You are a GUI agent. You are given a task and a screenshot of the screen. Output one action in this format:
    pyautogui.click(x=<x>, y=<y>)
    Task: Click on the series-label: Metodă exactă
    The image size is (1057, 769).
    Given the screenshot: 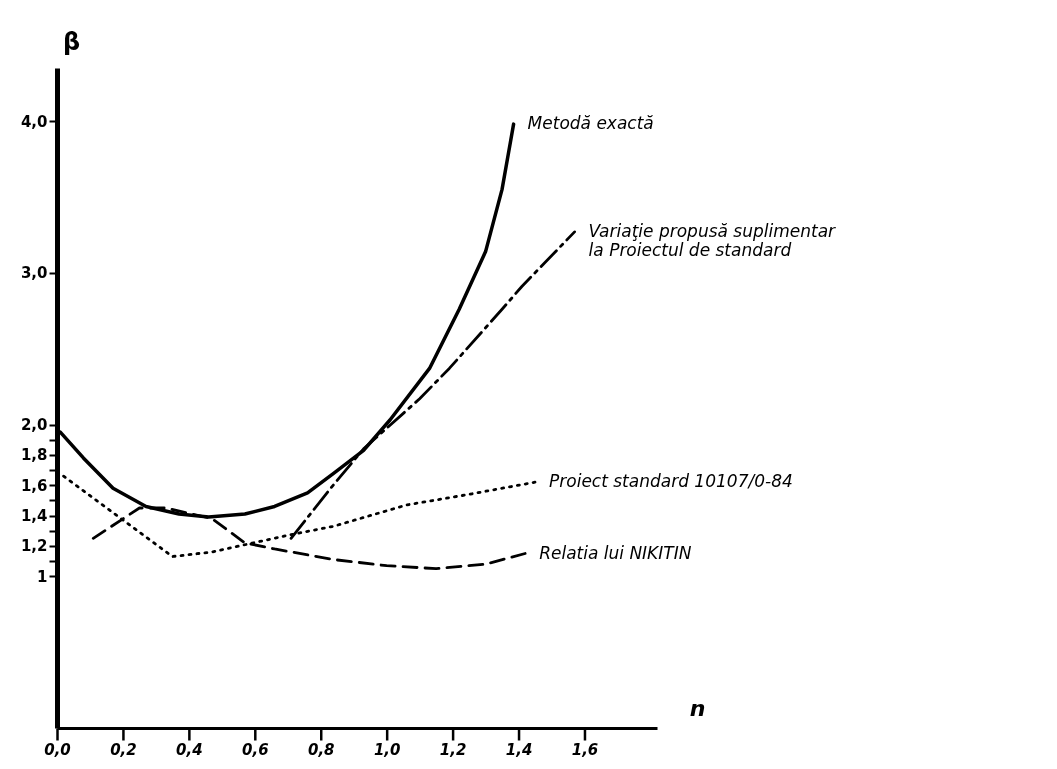 What is the action you would take?
    pyautogui.click(x=590, y=123)
    